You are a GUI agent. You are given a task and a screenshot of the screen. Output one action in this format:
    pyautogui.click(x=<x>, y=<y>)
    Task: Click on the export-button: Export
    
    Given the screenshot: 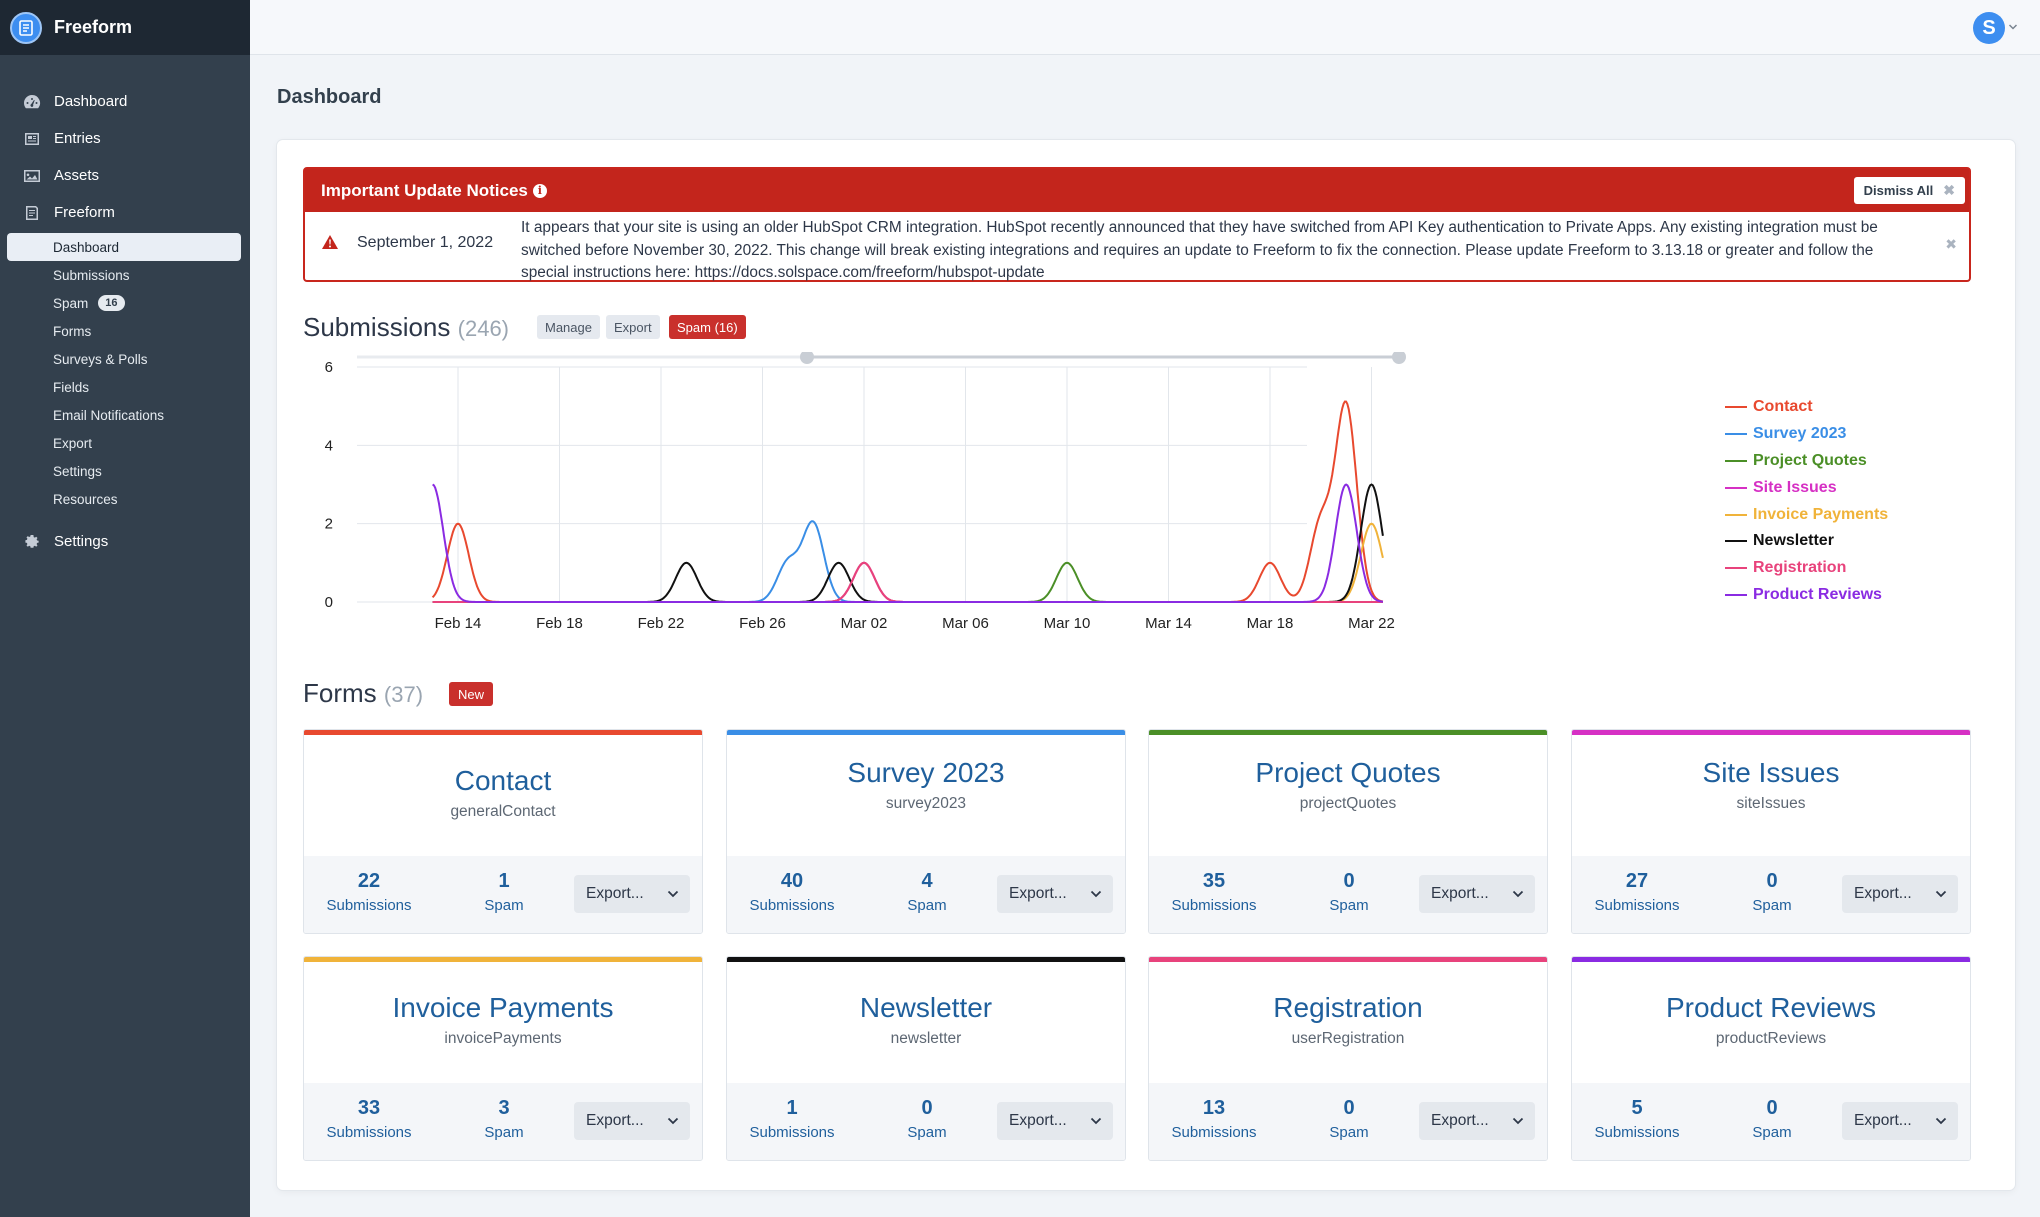 What is the action you would take?
    pyautogui.click(x=633, y=327)
    